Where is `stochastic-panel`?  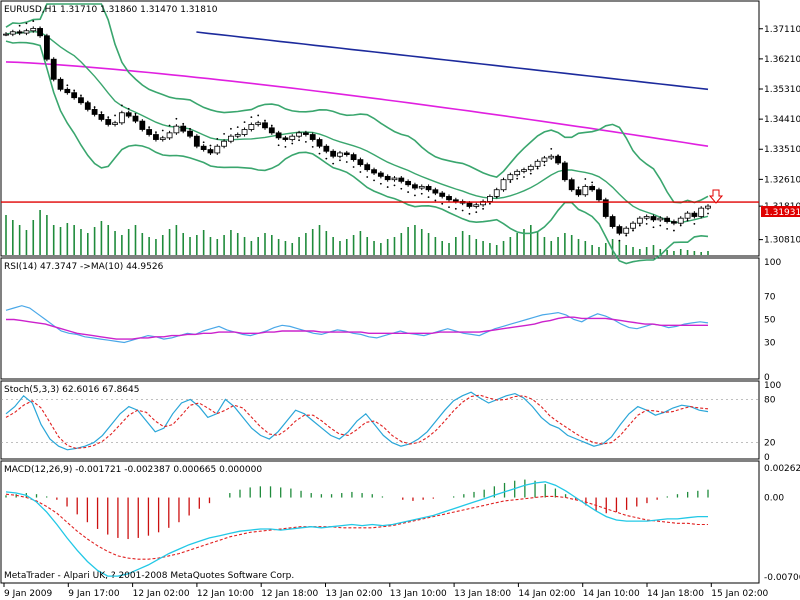
stochastic-panel is located at coordinates (380, 420).